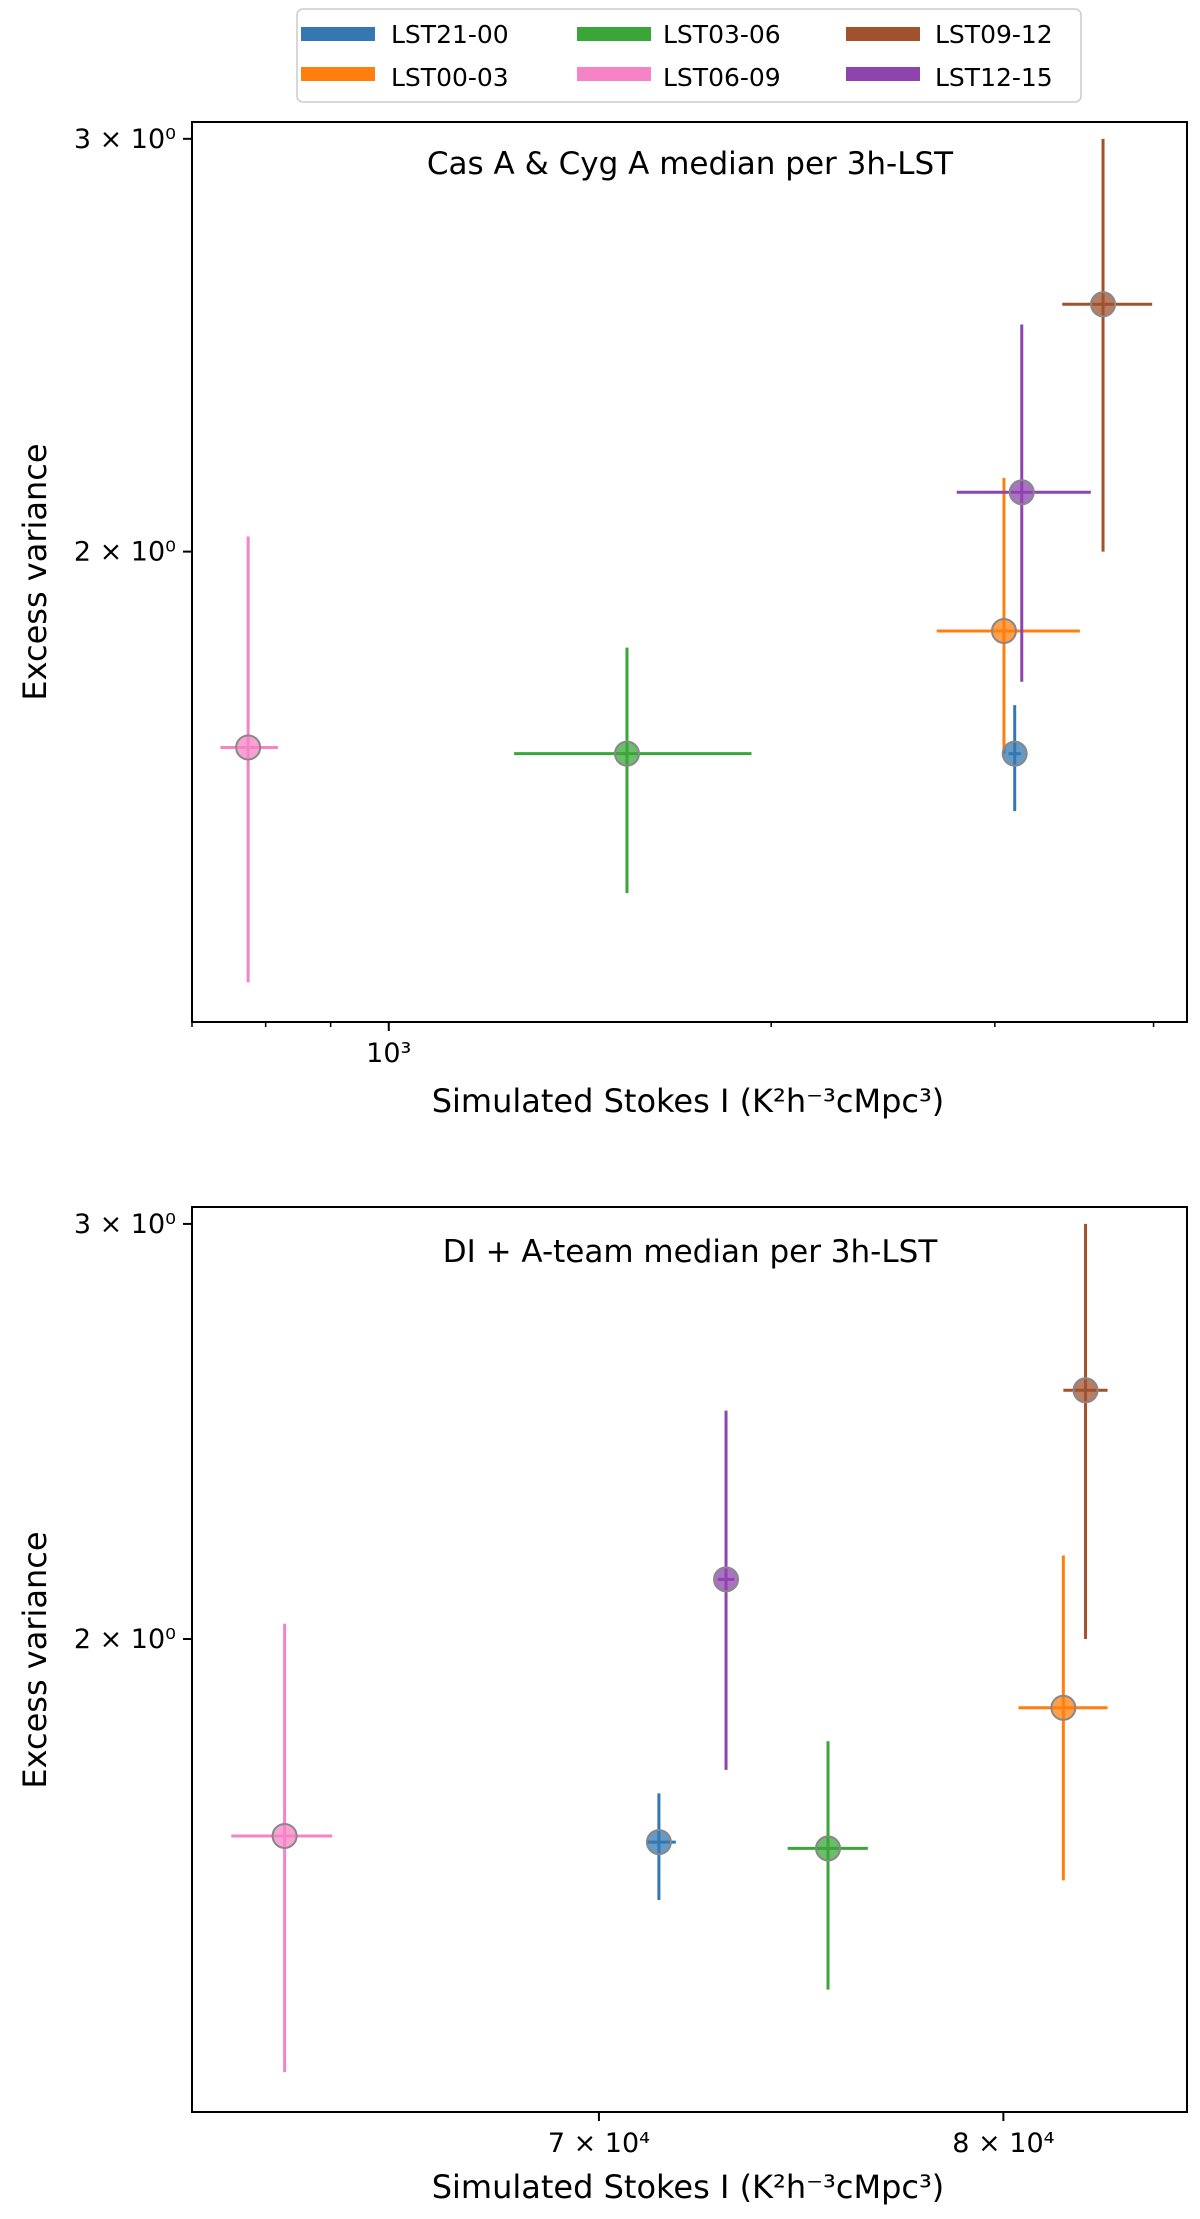 The height and width of the screenshot is (2219, 1200). Describe the element at coordinates (599, 2143) in the screenshot. I see `x-tick-label: 7 × 10⁴` at that location.